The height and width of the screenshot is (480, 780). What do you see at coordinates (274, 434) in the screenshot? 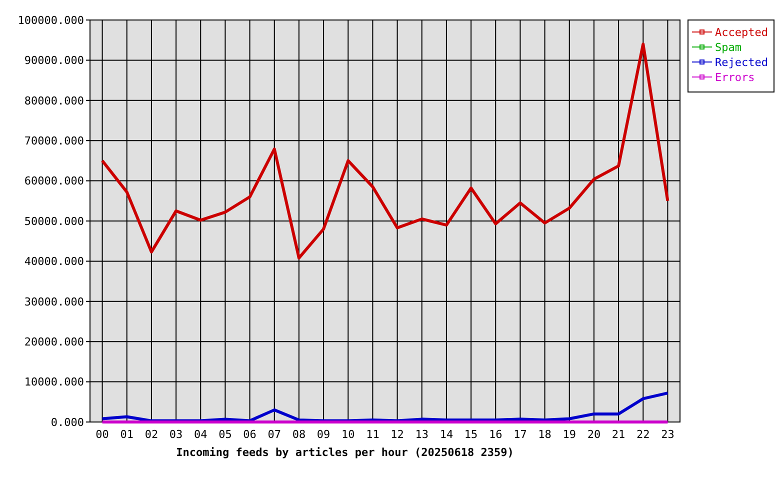
I see `x-tick-label: 07` at bounding box center [274, 434].